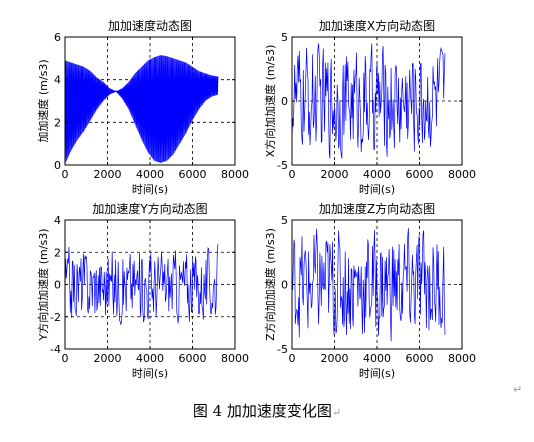 This screenshot has width=534, height=442. What do you see at coordinates (55, 317) in the screenshot?
I see `y-tick-label: -2` at bounding box center [55, 317].